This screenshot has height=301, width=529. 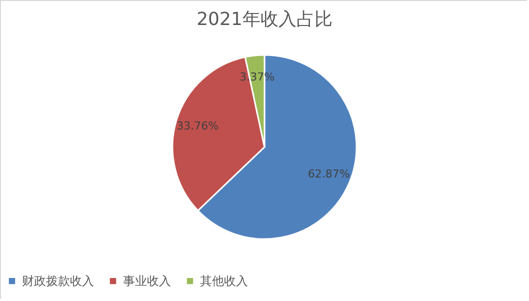 I want to click on data-label: 33.76%, so click(x=197, y=125).